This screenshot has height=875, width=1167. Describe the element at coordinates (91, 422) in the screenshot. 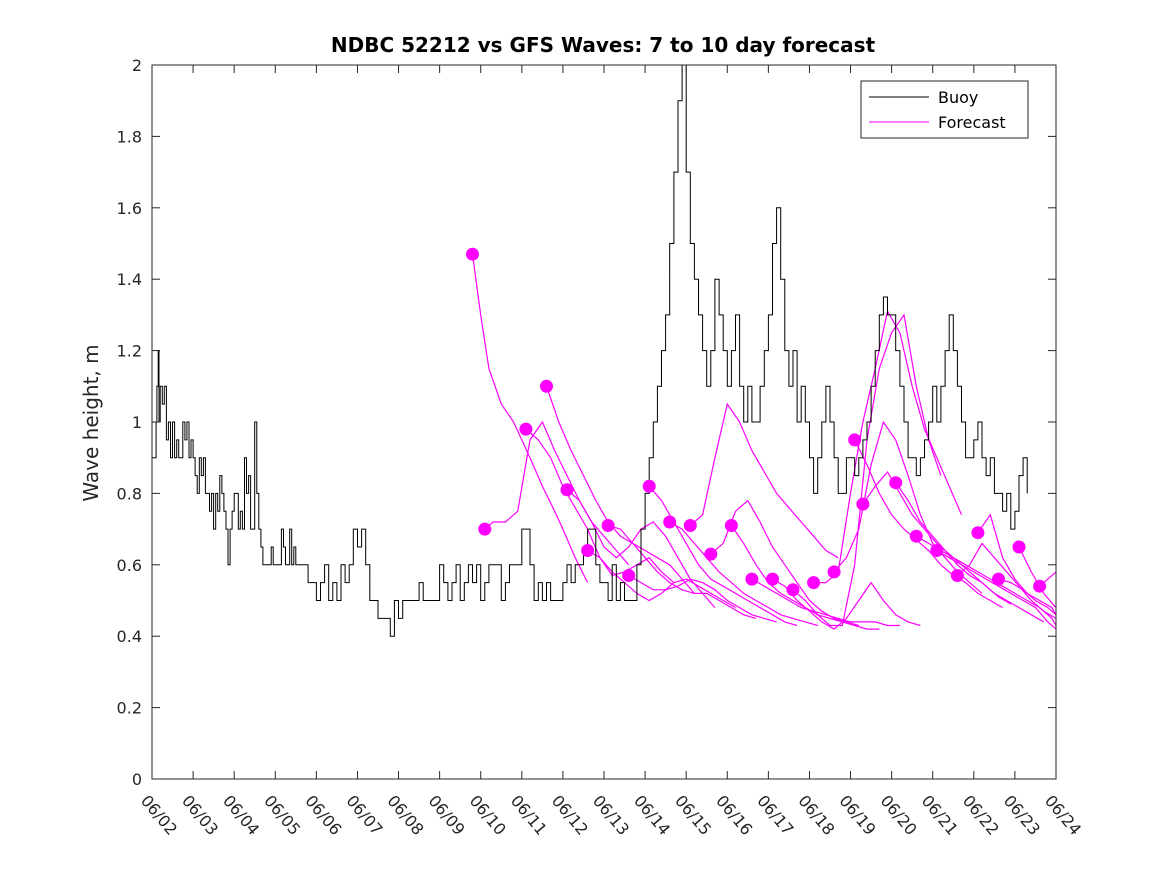

I see `y-axis-title: Wave height, m` at that location.